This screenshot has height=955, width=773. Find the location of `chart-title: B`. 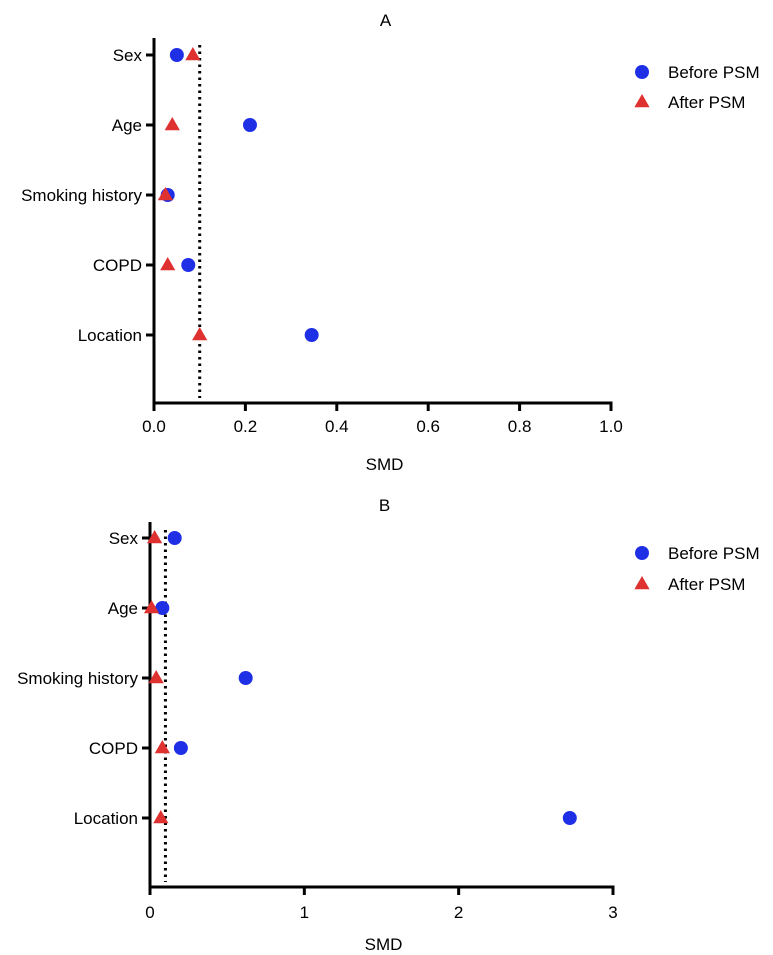

chart-title: B is located at coordinates (384, 505).